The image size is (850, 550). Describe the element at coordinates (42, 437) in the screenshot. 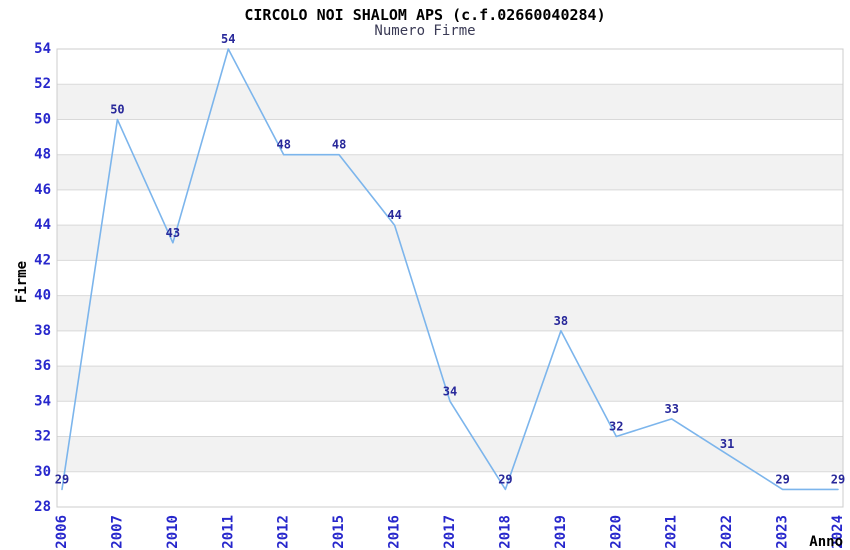

I see `y-tick-label: 32` at that location.